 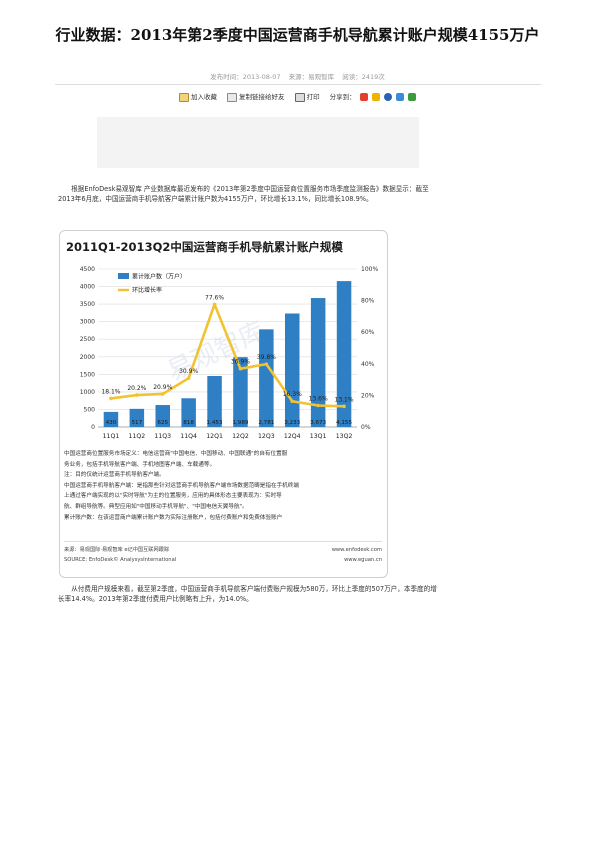 What do you see at coordinates (387, 97) in the screenshot?
I see `share-renren-icon` at bounding box center [387, 97].